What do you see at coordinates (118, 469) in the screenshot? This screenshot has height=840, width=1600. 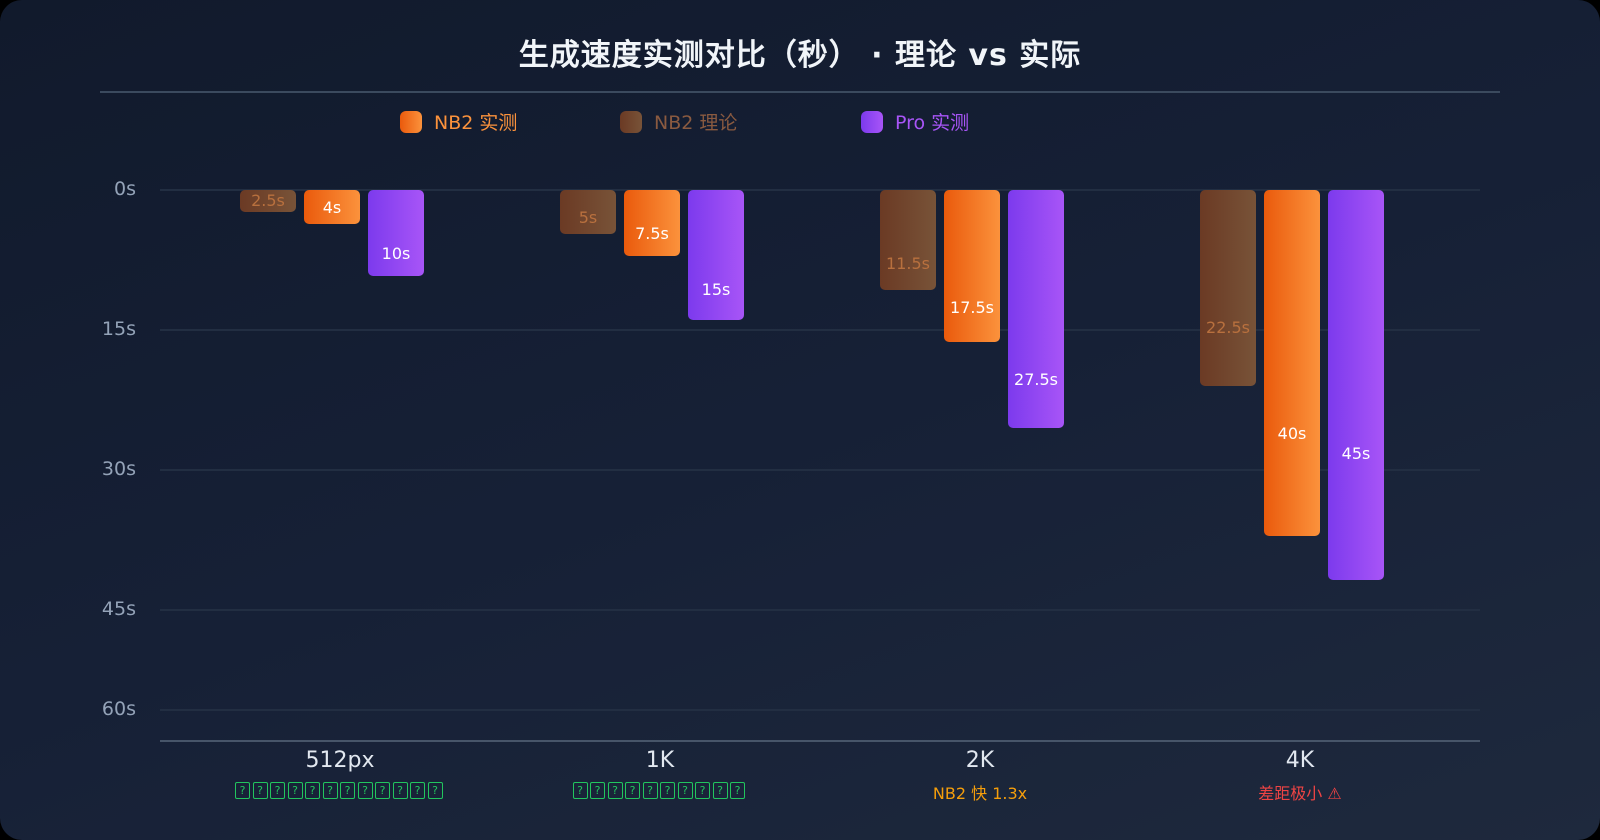 I see `y-tick: 30s` at bounding box center [118, 469].